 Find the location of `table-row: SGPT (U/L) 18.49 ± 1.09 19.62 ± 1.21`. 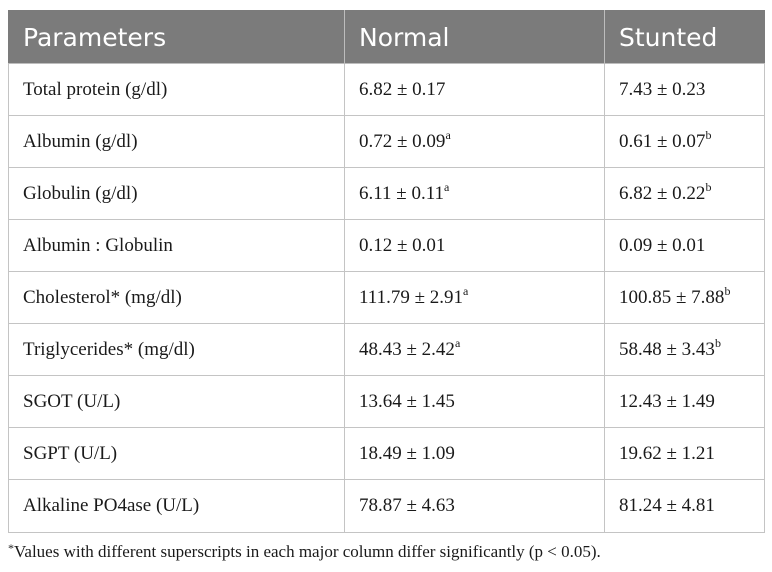

table-row: SGPT (U/L) 18.49 ± 1.09 19.62 ± 1.21 is located at coordinates (386, 453).